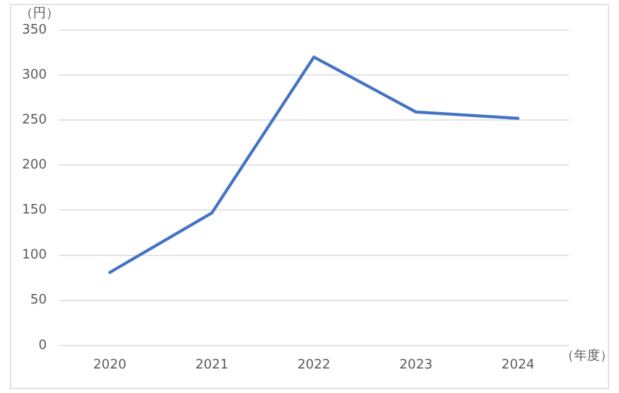 This screenshot has height=393, width=619. I want to click on y-axis-title: （円）, so click(39, 13).